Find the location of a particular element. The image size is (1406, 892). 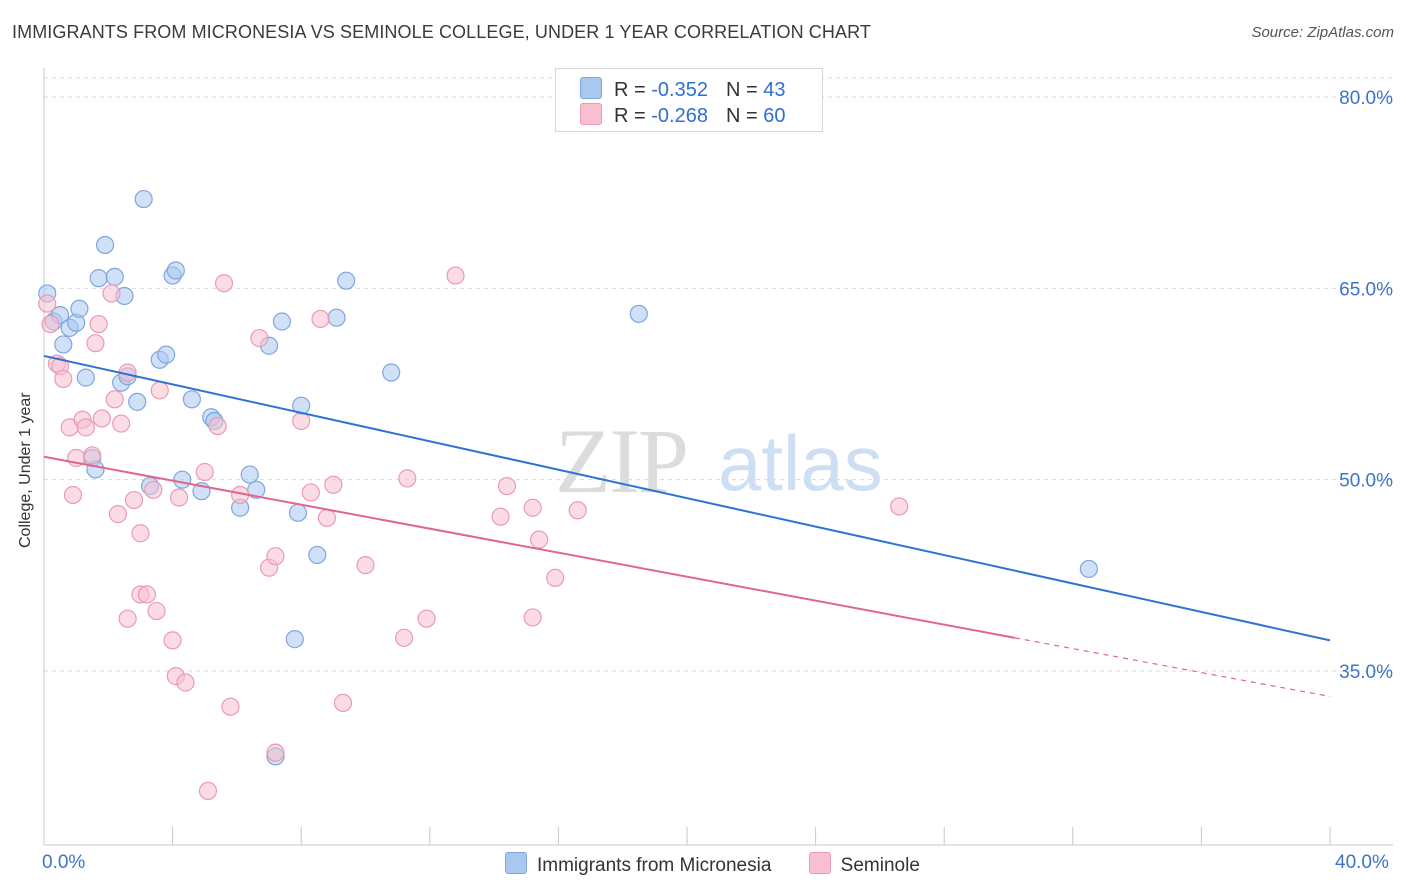

watermark-atlas: atlas is located at coordinates (800, 463).